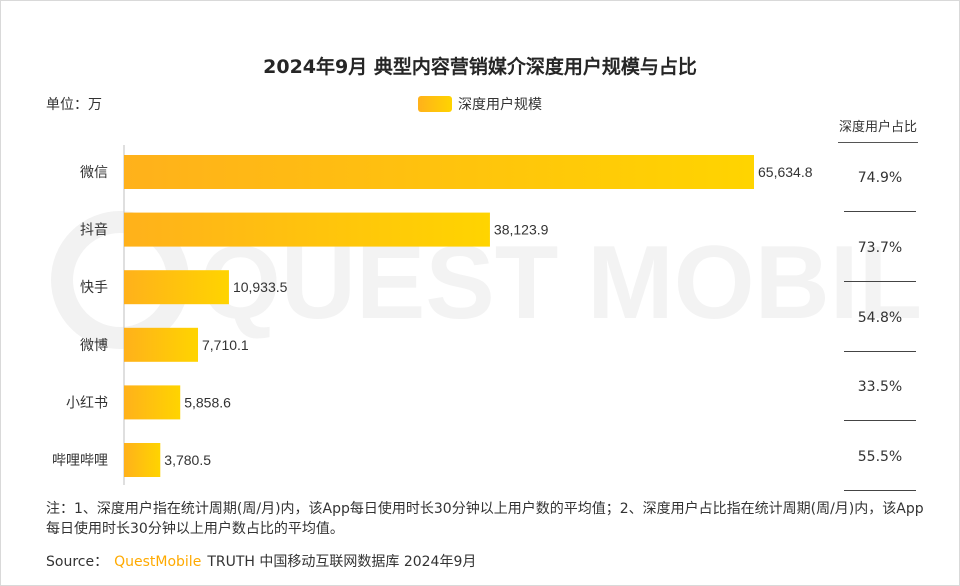  I want to click on category-label: 抖音, so click(94, 230).